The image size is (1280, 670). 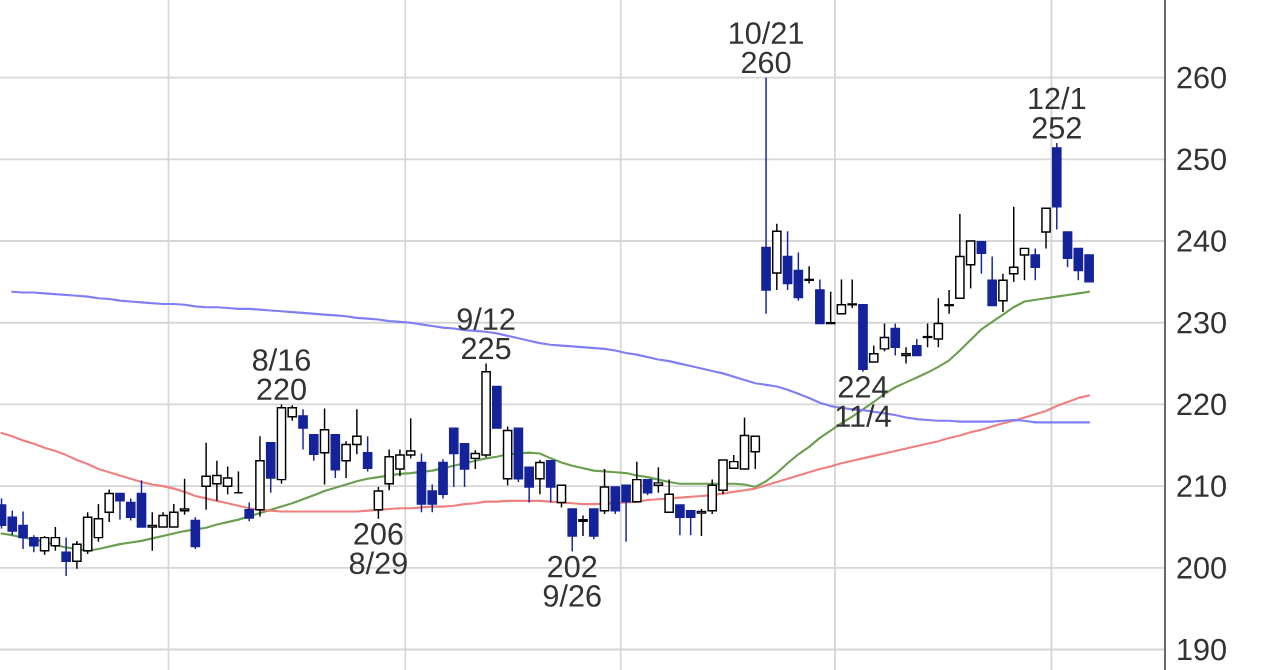 What do you see at coordinates (1201, 241) in the screenshot?
I see `y-tick-label: 240` at bounding box center [1201, 241].